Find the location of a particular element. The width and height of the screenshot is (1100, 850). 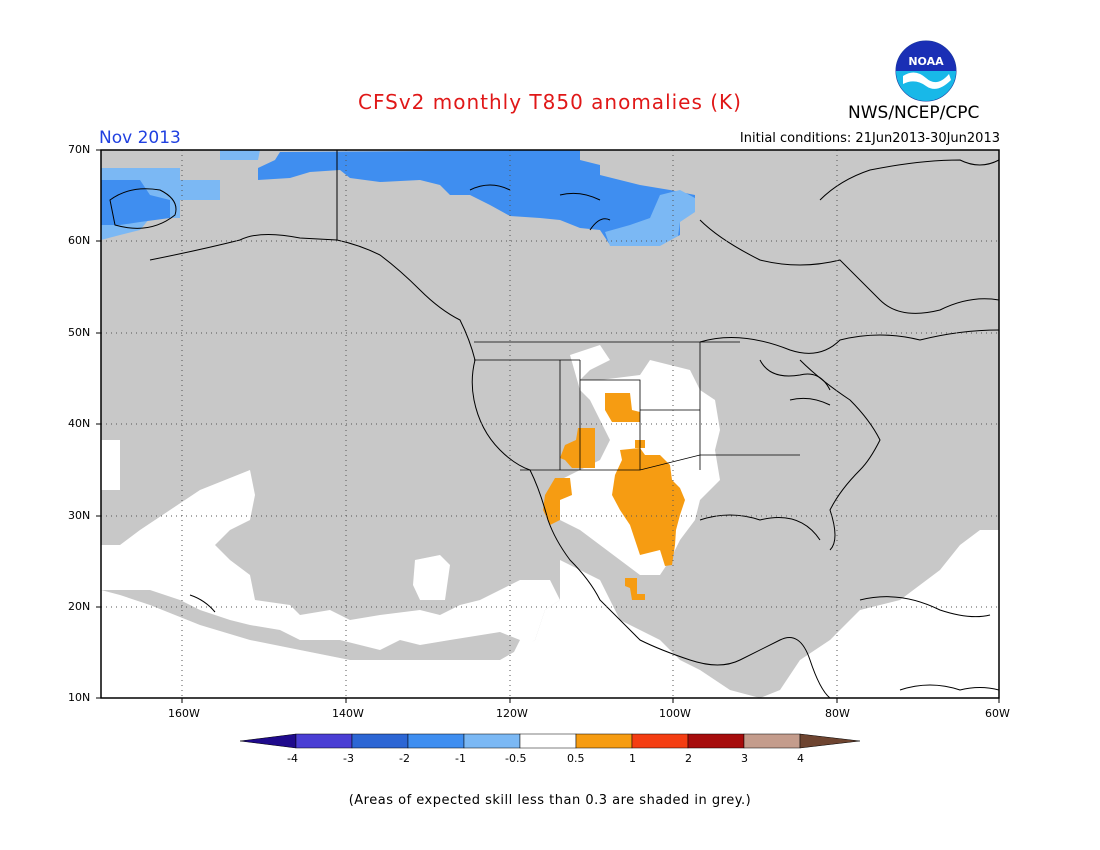

lon-label: 100W is located at coordinates (675, 713).